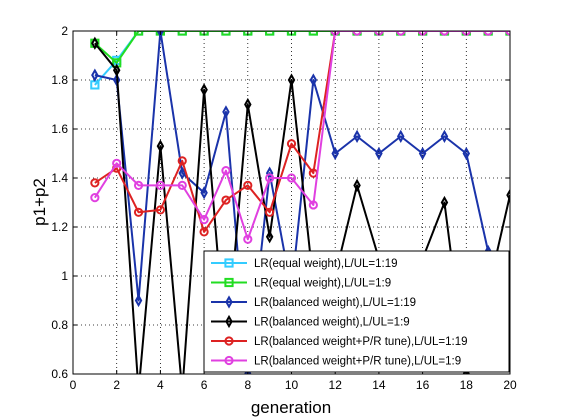  What do you see at coordinates (361, 342) in the screenshot?
I see `legend-label: LR(balanced weight+P/R tune),L/UL=1:19` at bounding box center [361, 342].